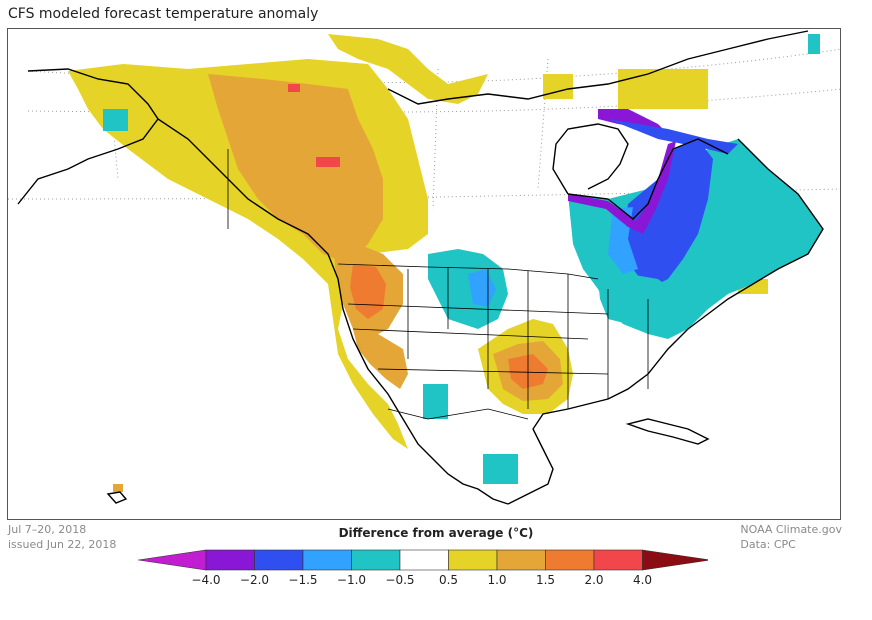  What do you see at coordinates (380, 359) in the screenshot?
I see `warm-region-orange-southwest` at bounding box center [380, 359].